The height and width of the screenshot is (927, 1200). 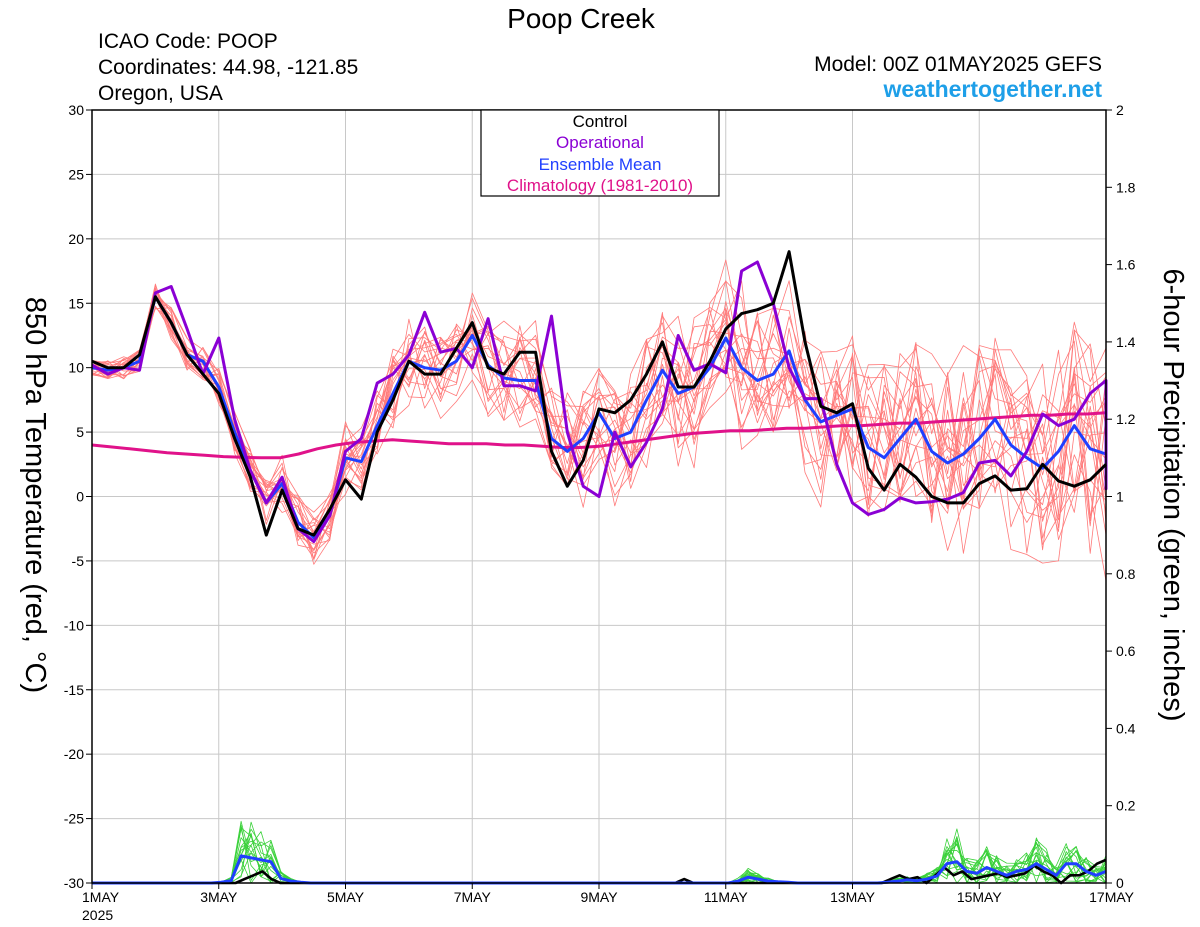 What do you see at coordinates (581, 18) in the screenshot?
I see `chart-title: Poop Creek` at bounding box center [581, 18].